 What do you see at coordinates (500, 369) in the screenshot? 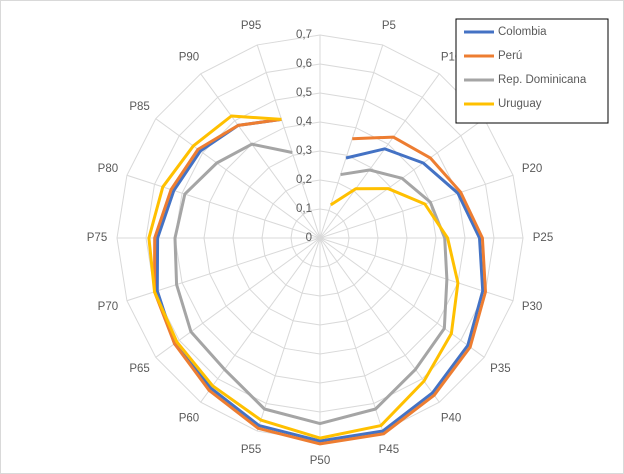
I see `category-label: P35` at bounding box center [500, 369].